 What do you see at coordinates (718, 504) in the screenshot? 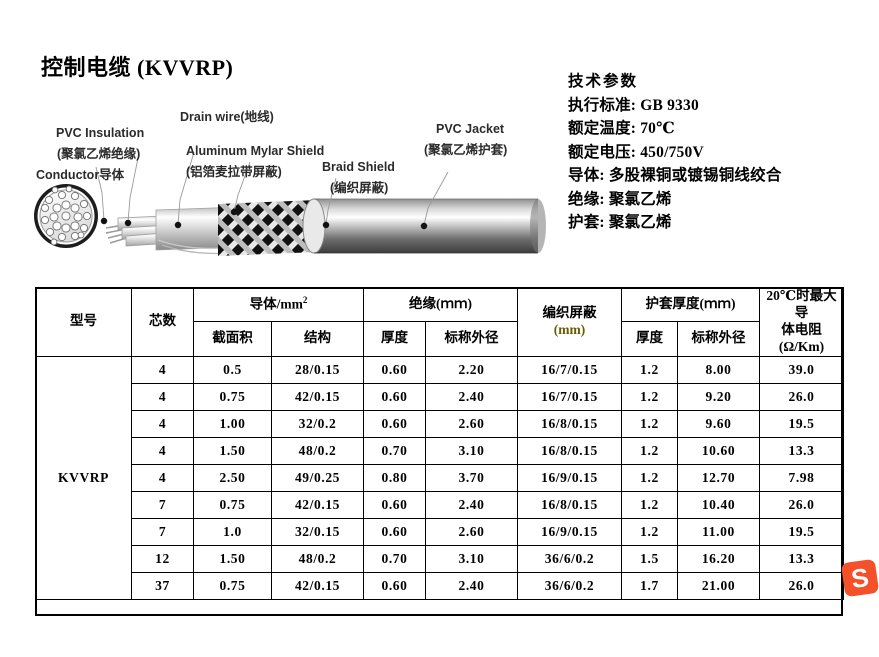
I see `cell-jacket-od: 10.40` at bounding box center [718, 504].